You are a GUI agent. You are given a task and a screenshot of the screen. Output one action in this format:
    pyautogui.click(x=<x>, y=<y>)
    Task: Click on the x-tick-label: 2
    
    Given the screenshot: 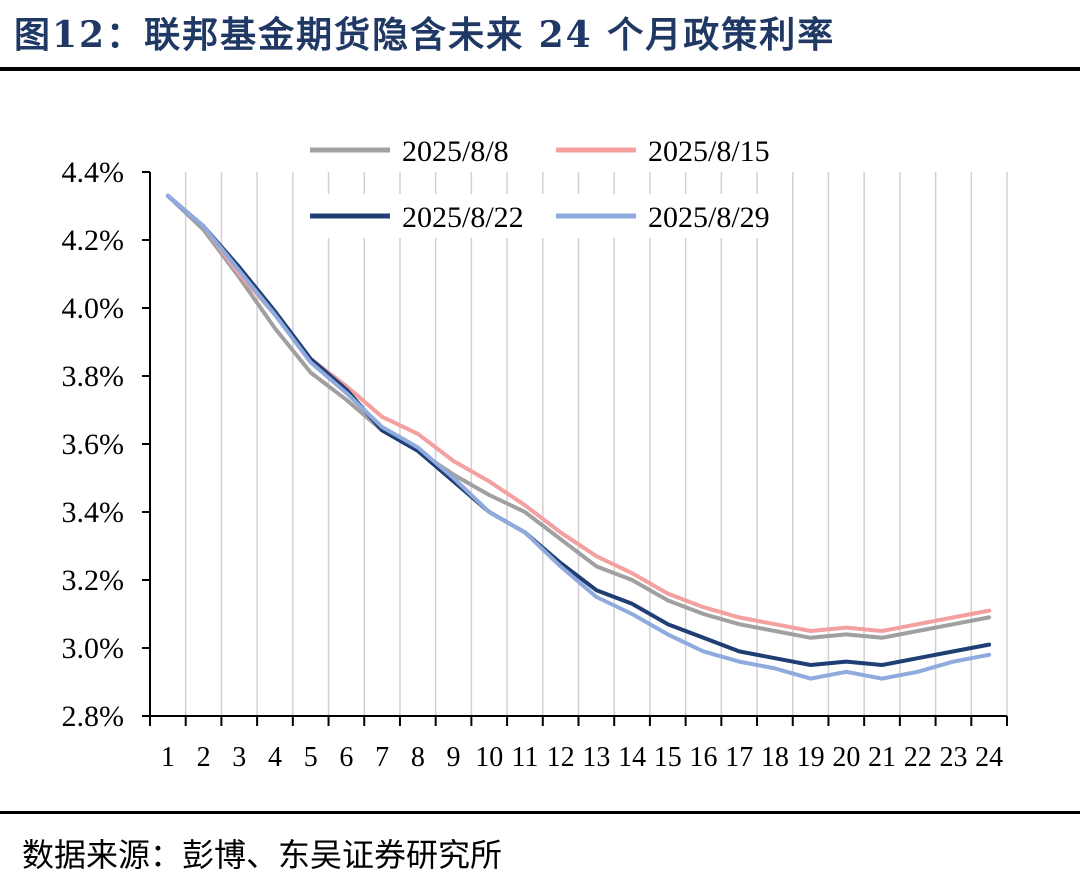 What is the action you would take?
    pyautogui.click(x=204, y=757)
    